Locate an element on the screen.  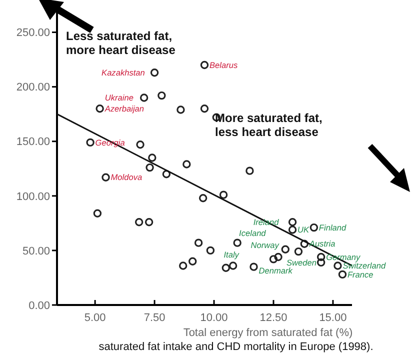
annotation: UK is located at coordinates (304, 229).